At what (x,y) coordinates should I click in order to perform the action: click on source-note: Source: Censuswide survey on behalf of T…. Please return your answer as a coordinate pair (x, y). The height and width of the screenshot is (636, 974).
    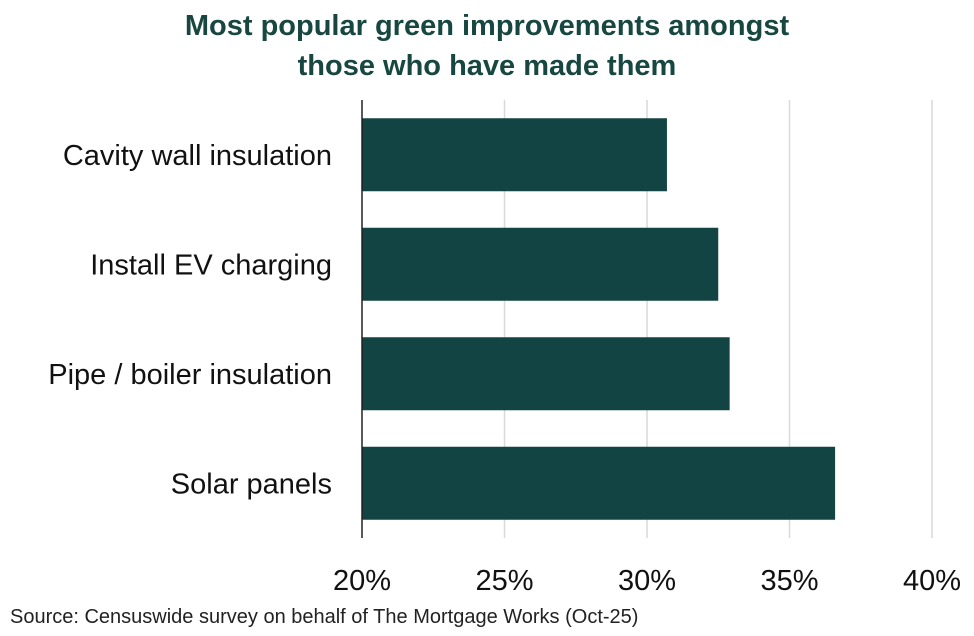
    Looking at the image, I should click on (324, 617).